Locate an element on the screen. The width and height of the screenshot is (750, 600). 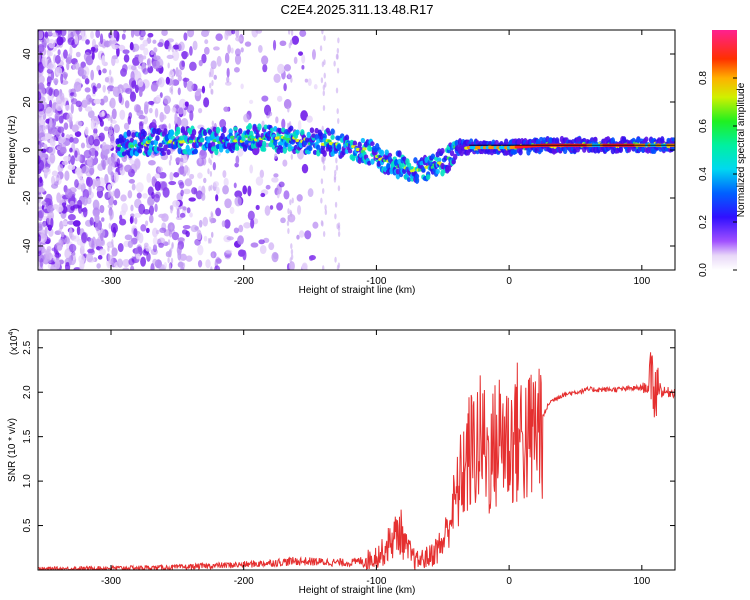
snr-xtick-label: -300 is located at coordinates (111, 581).